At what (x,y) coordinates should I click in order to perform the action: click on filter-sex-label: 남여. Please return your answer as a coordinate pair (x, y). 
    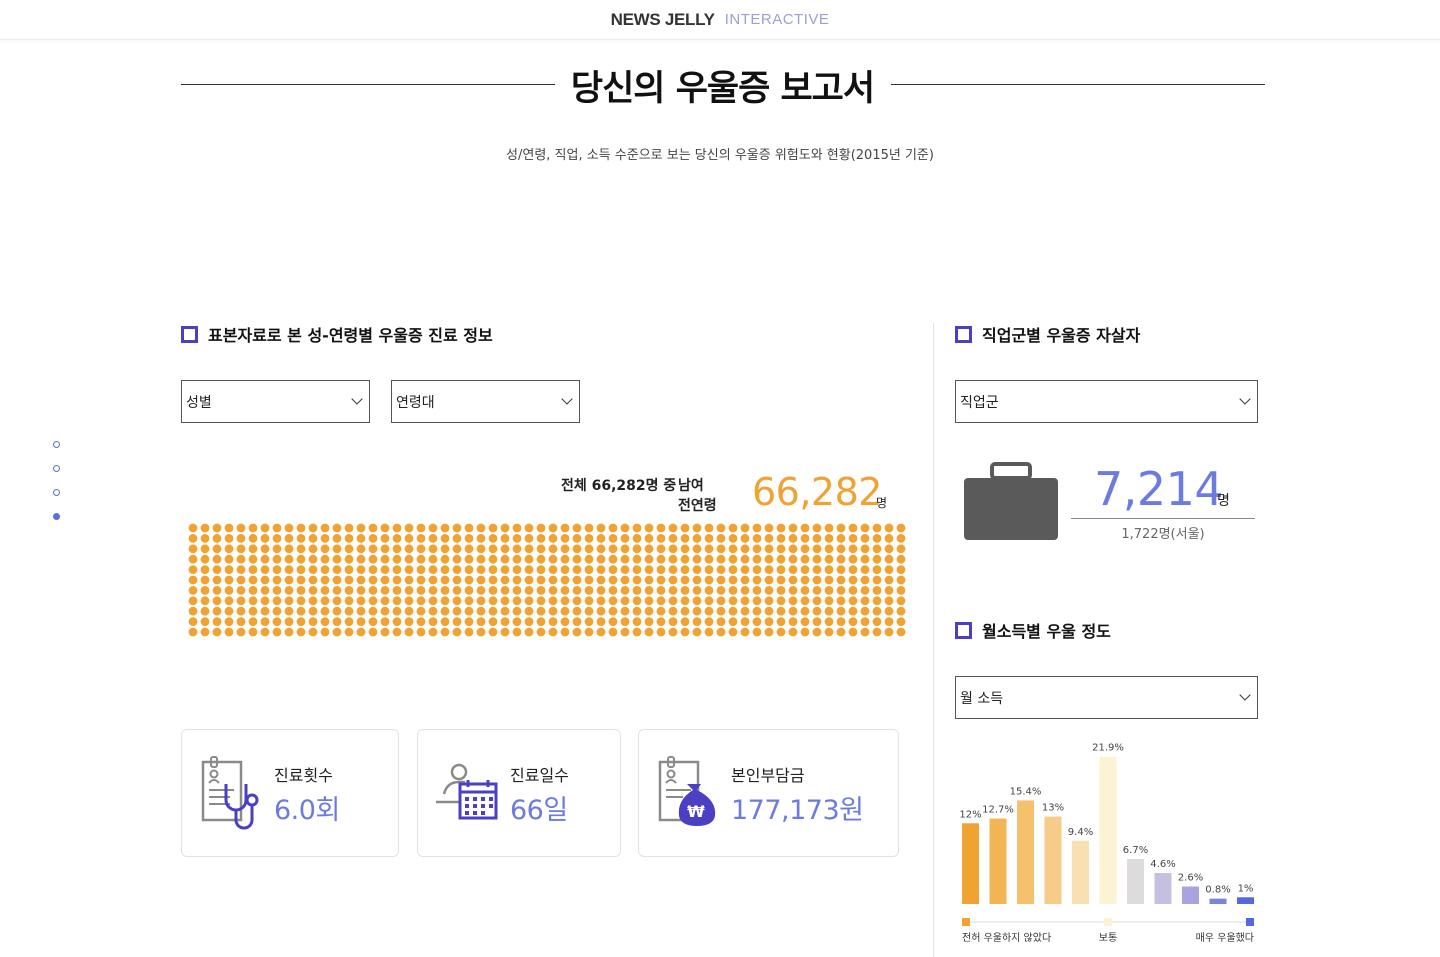
    Looking at the image, I should click on (691, 486).